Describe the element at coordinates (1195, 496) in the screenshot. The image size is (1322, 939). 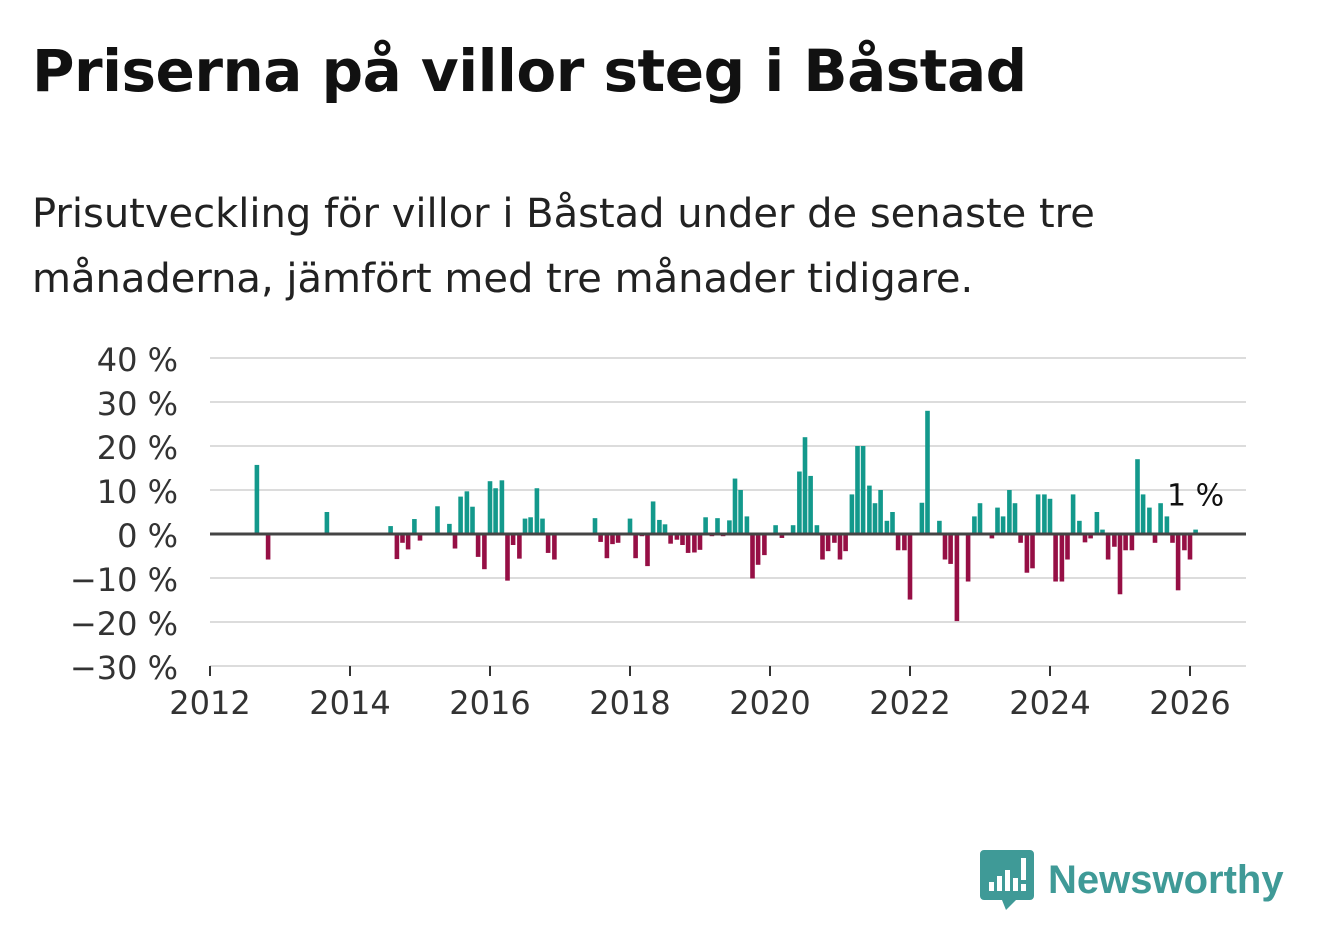
I see `last-value-annotation: 1 %` at that location.